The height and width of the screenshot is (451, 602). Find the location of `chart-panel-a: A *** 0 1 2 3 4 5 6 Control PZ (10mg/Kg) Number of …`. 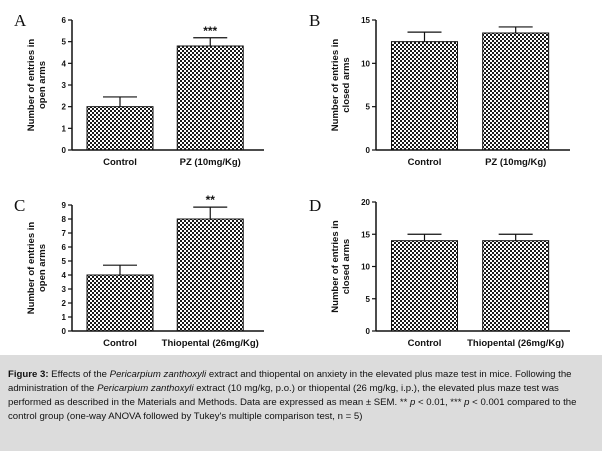

chart-panel-a: A *** 0 1 2 3 4 5 6 Control PZ (10mg/Kg) Number of … is located at coordinates (139, 89).